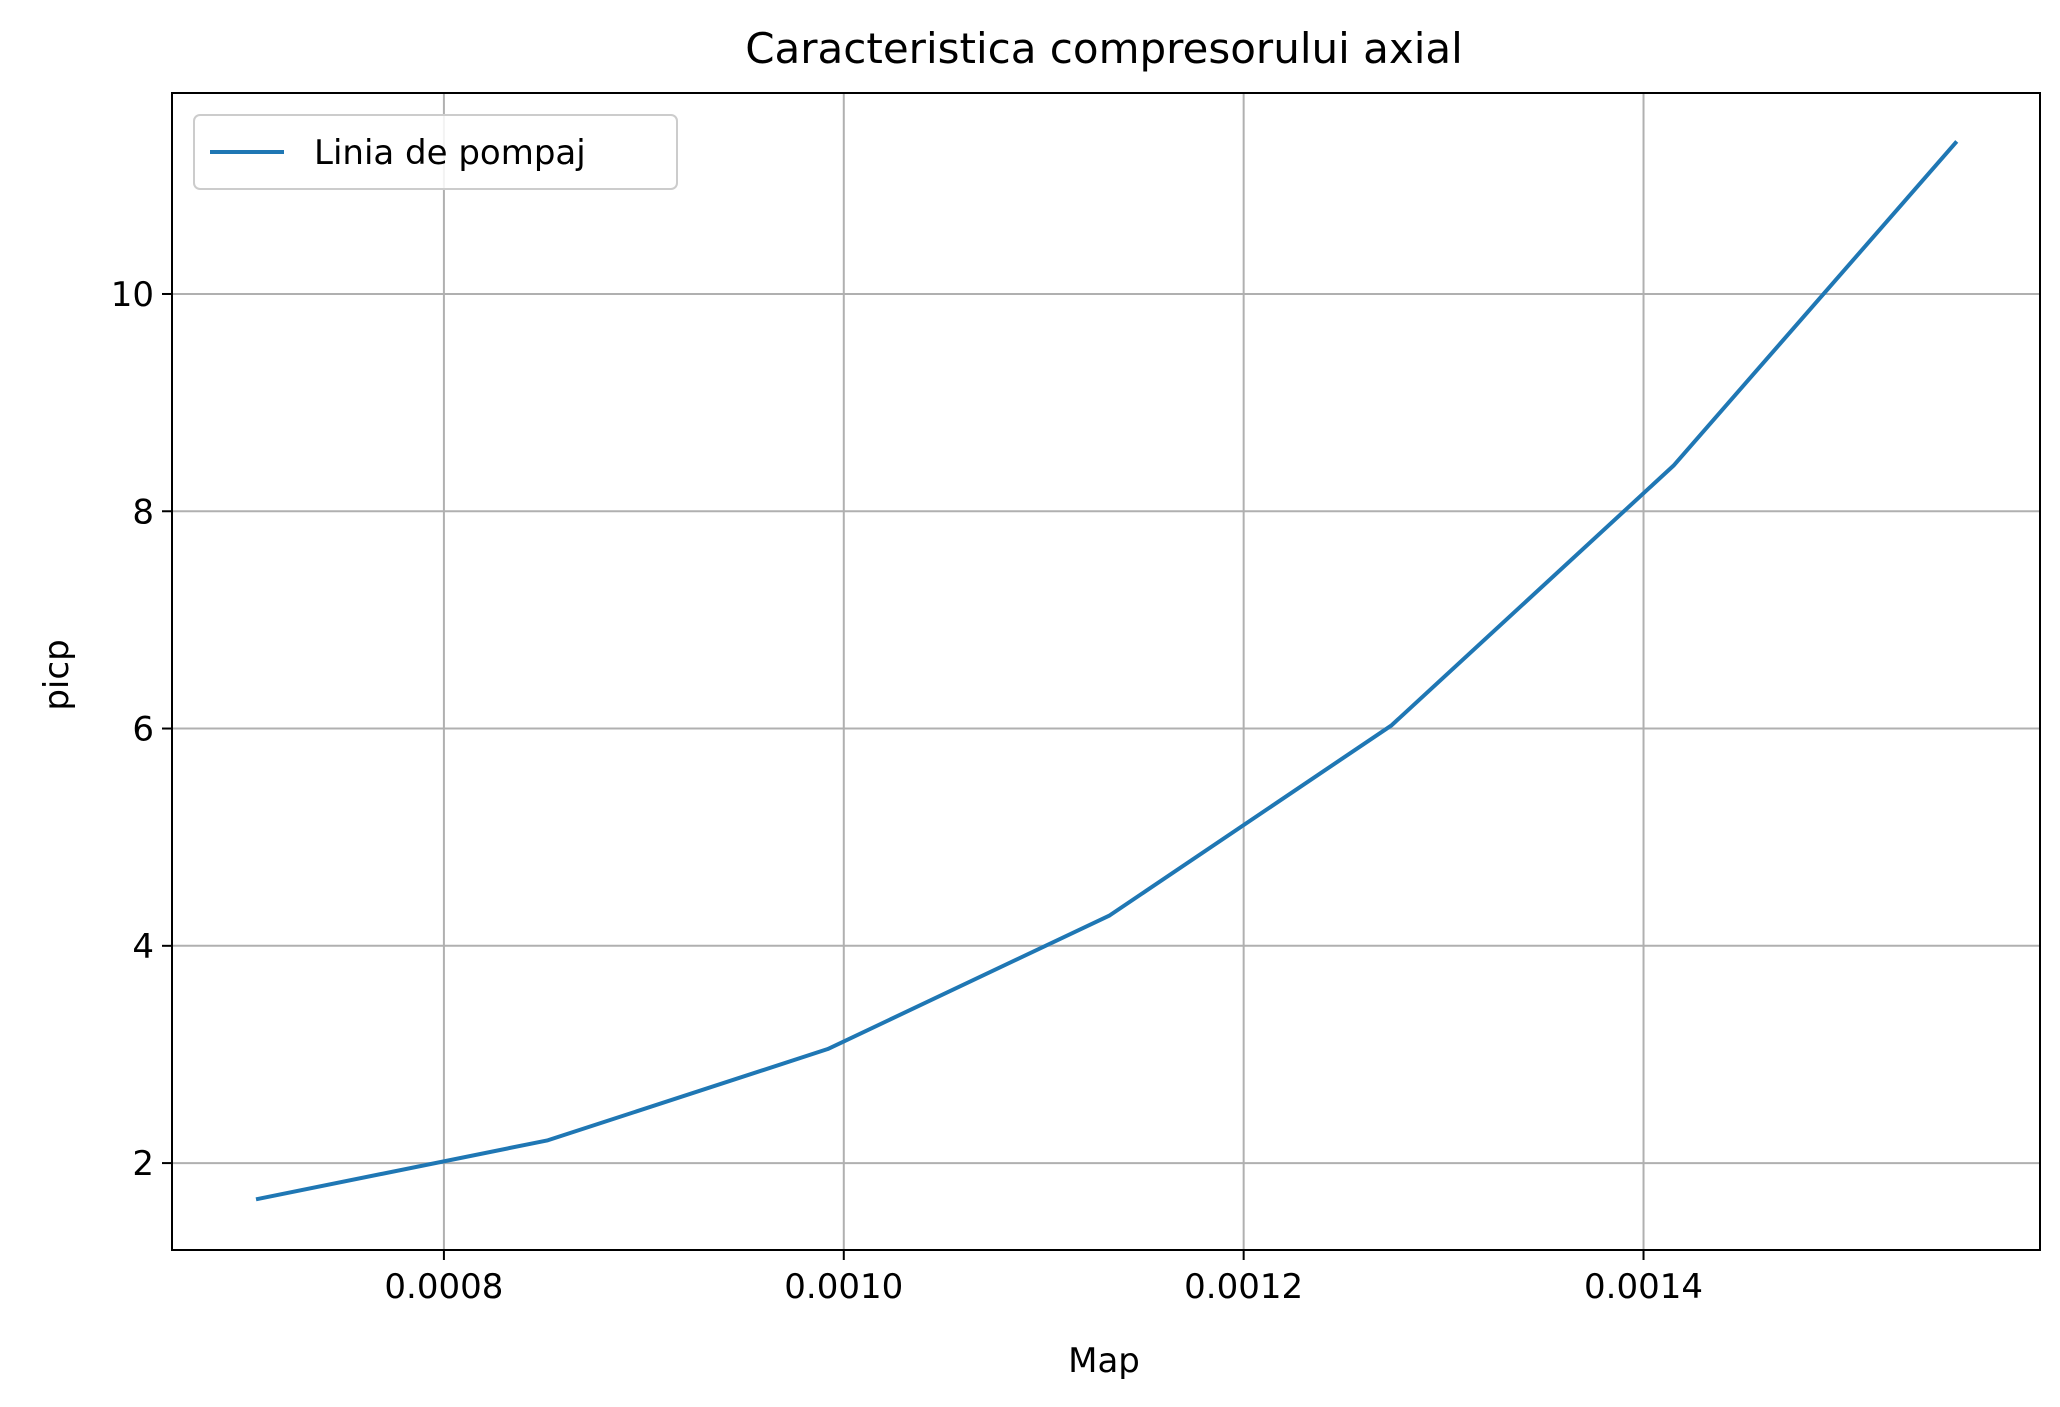 The image size is (2060, 1407). I want to click on x-axis-label: Map, so click(1104, 1361).